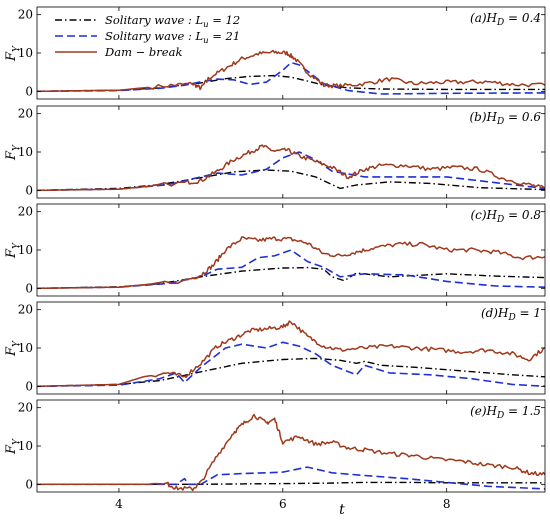  What do you see at coordinates (505, 118) in the screenshot?
I see `panel-label: (b)HD = 0.6` at bounding box center [505, 118].